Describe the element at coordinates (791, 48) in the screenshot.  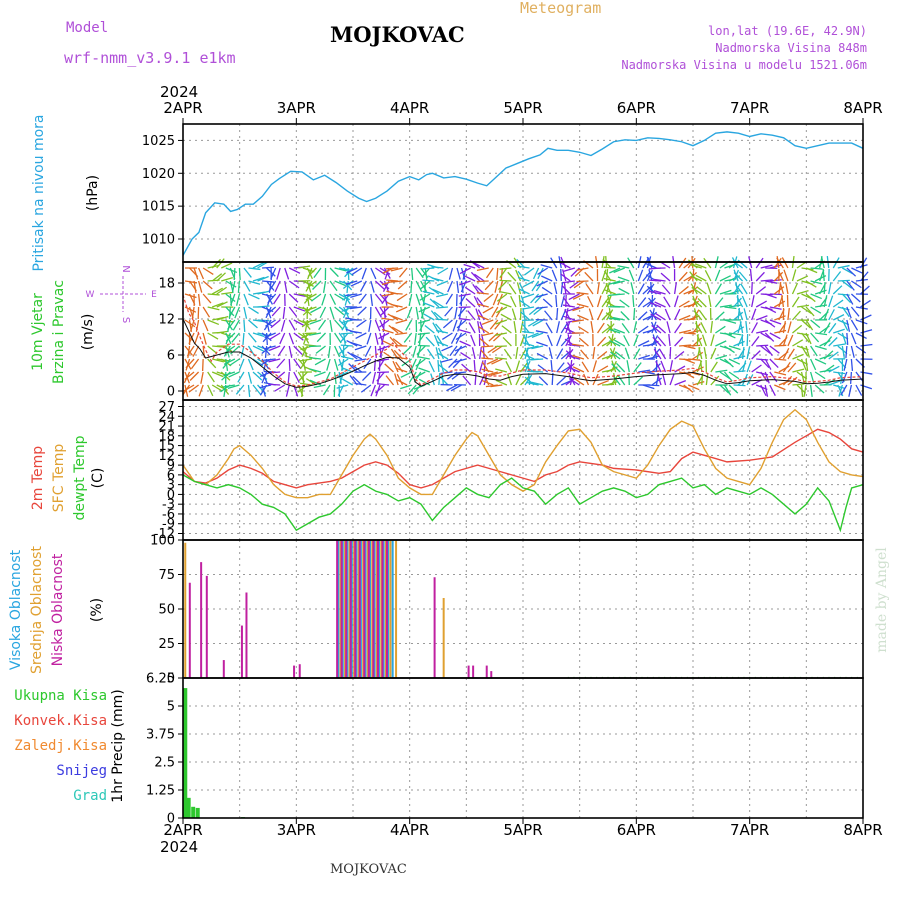
I see `altitude-text: Nadmorska Visina 848m` at that location.